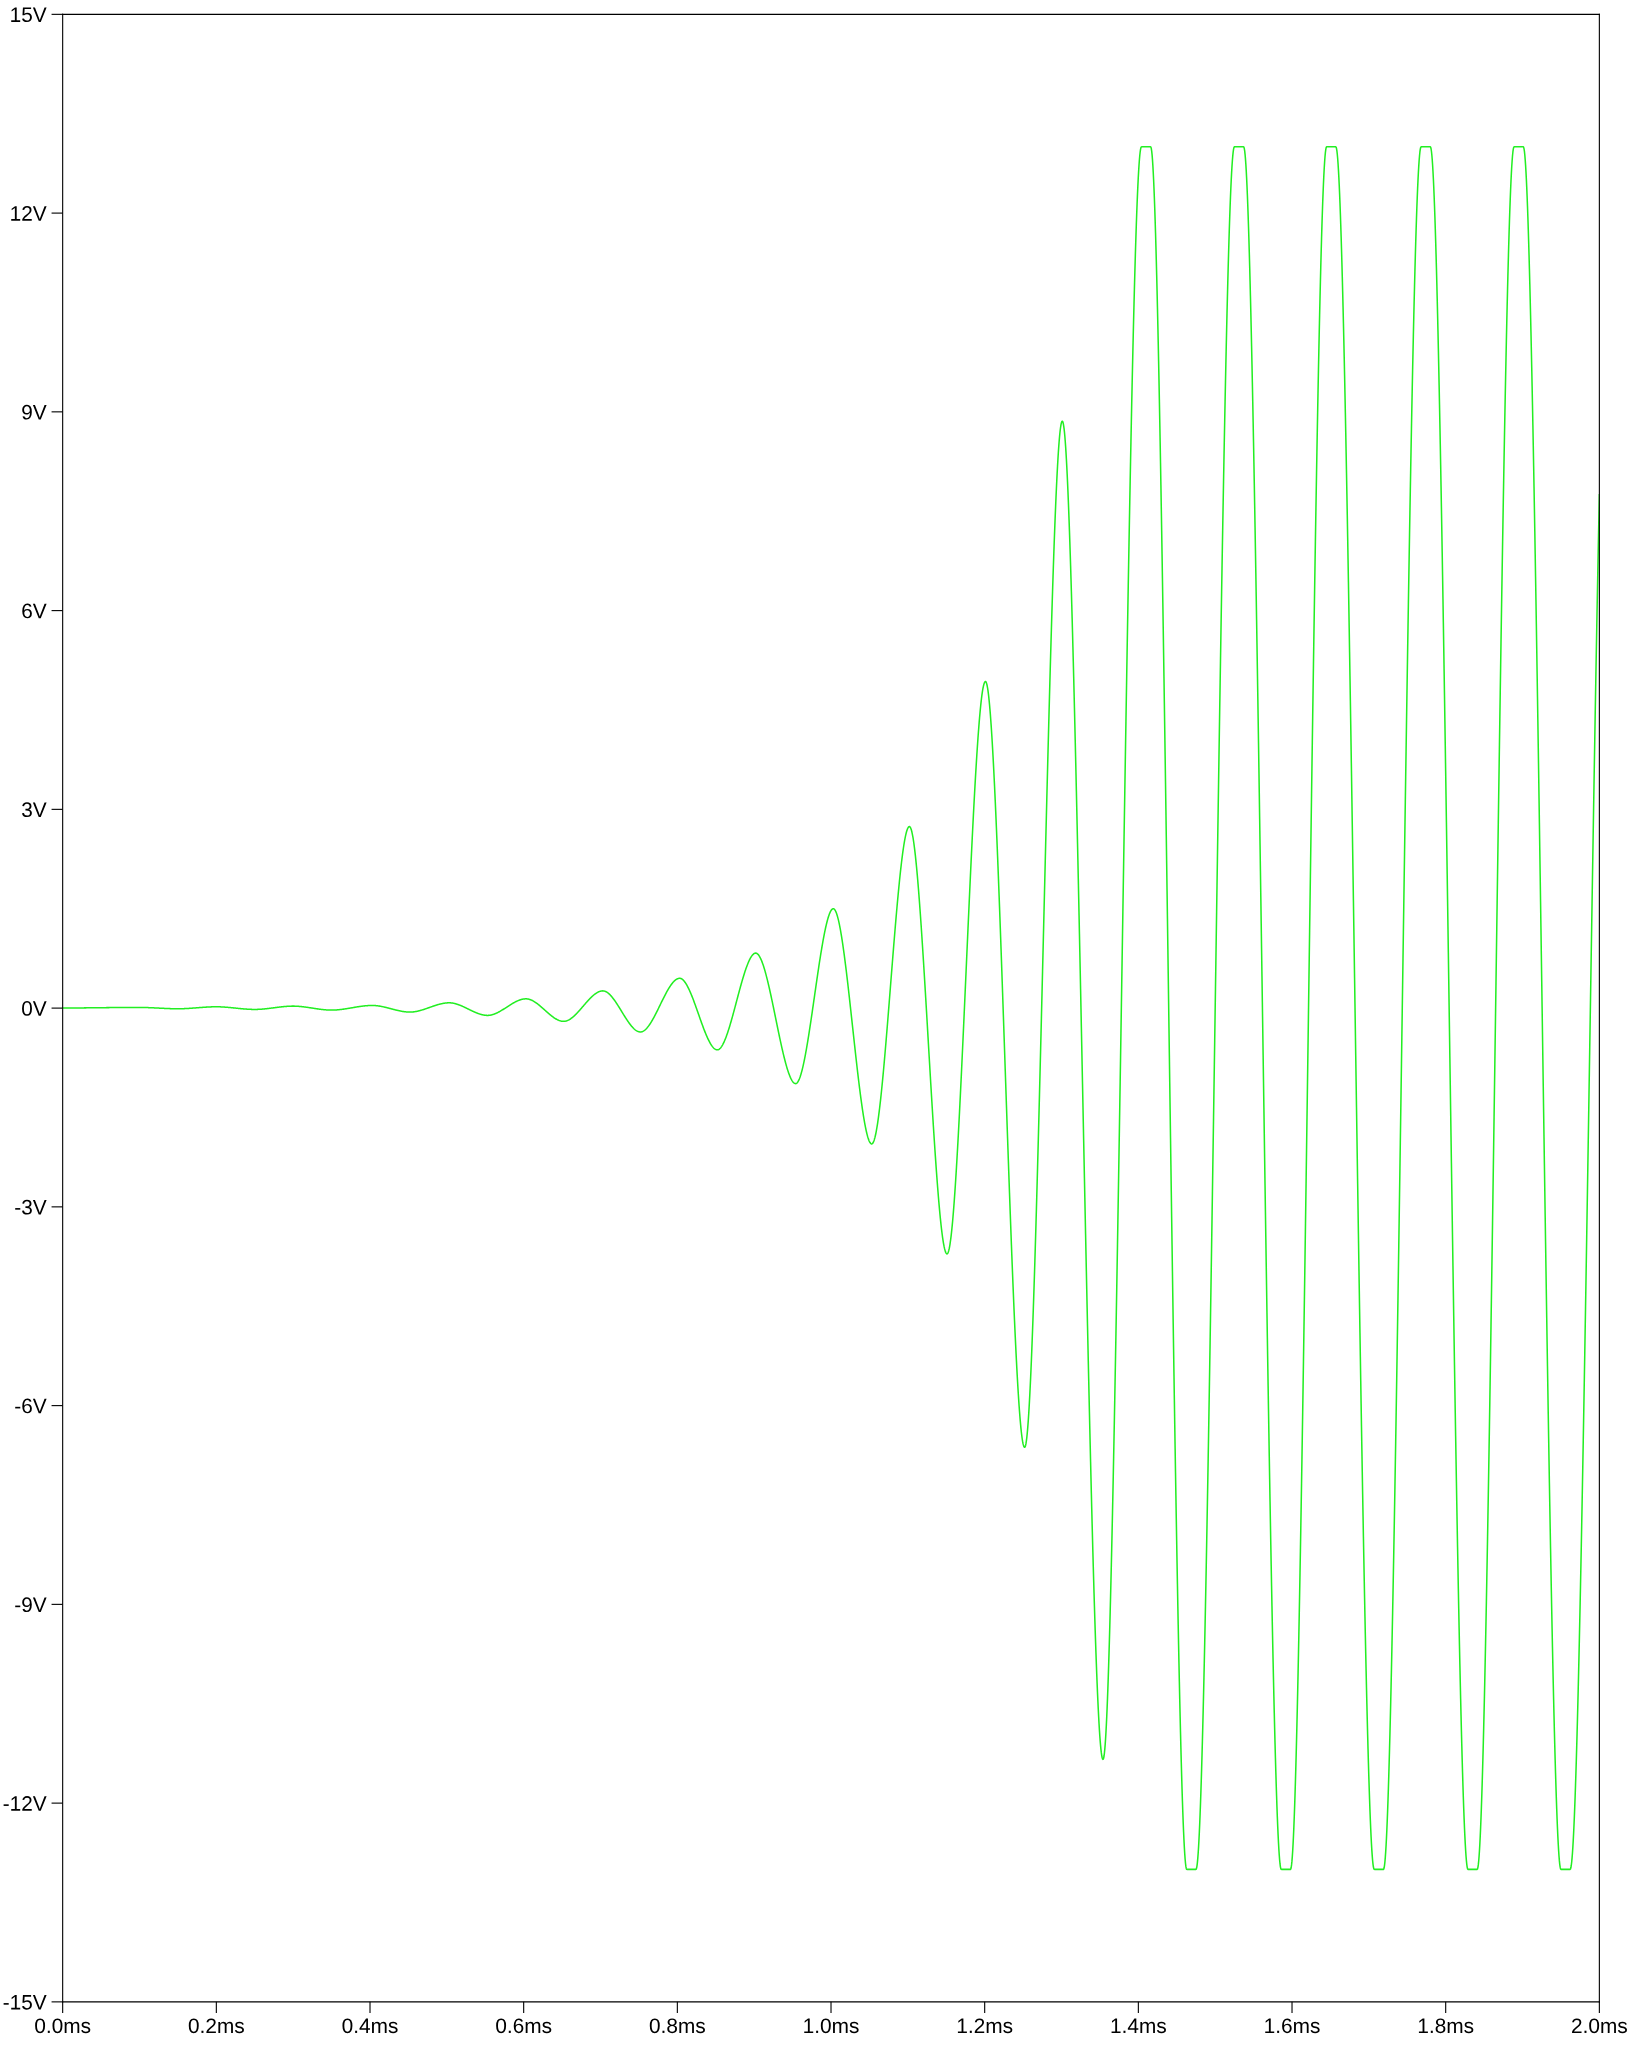 This screenshot has width=1632, height=2049. I want to click on y-tick-label: -6V, so click(31, 1406).